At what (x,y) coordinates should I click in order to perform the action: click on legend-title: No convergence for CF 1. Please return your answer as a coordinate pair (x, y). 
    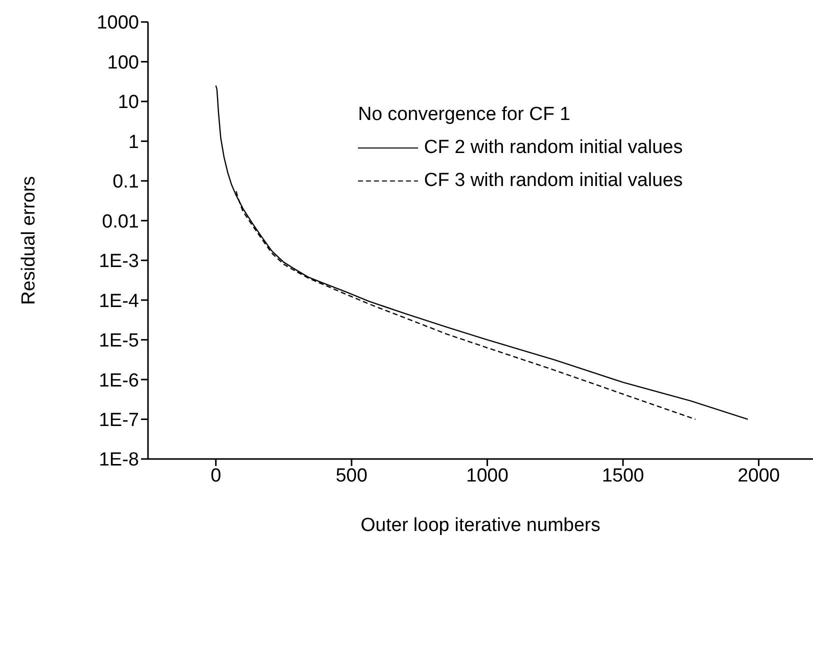
    Looking at the image, I should click on (465, 115).